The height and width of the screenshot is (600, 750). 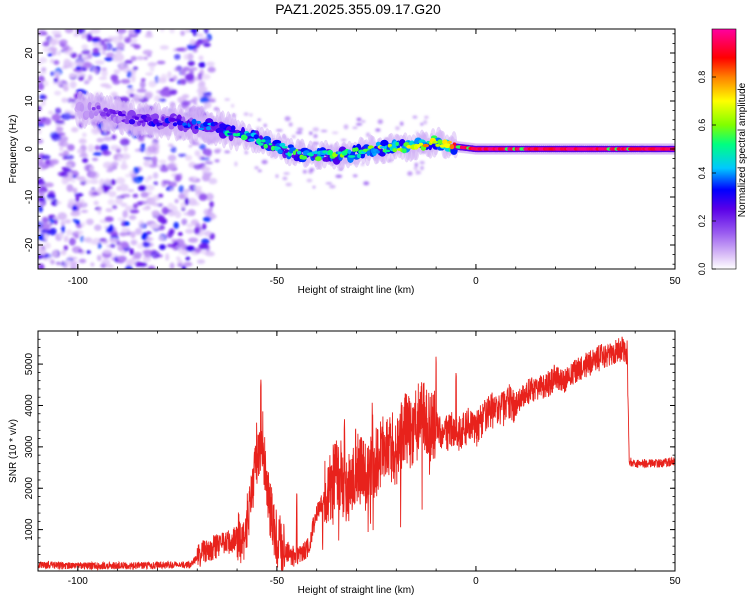 What do you see at coordinates (29, 53) in the screenshot?
I see `y-tick-label: 20` at bounding box center [29, 53].